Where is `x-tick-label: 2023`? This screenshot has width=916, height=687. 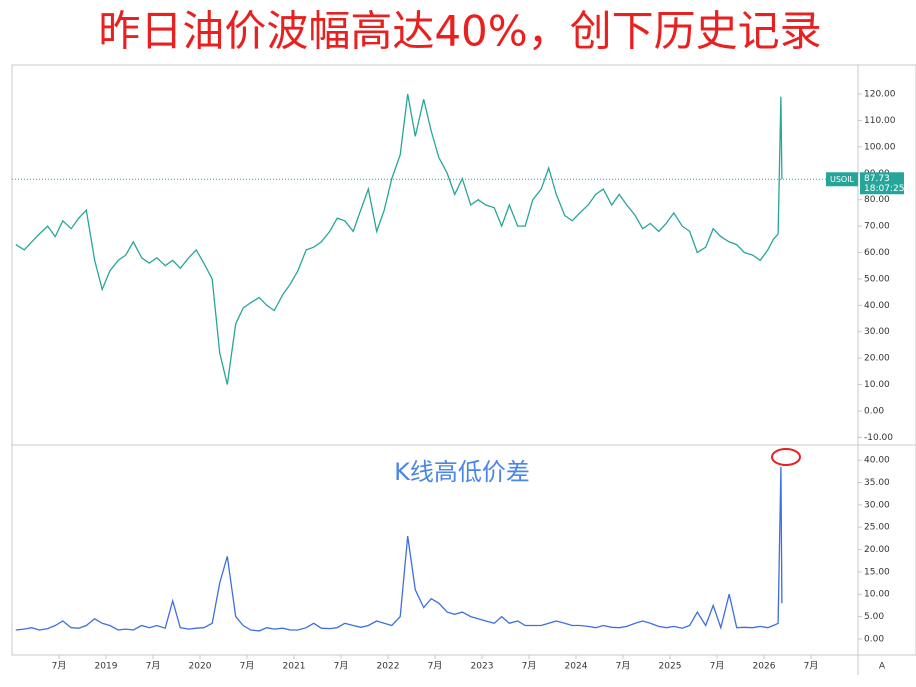 x-tick-label: 2023 is located at coordinates (482, 667).